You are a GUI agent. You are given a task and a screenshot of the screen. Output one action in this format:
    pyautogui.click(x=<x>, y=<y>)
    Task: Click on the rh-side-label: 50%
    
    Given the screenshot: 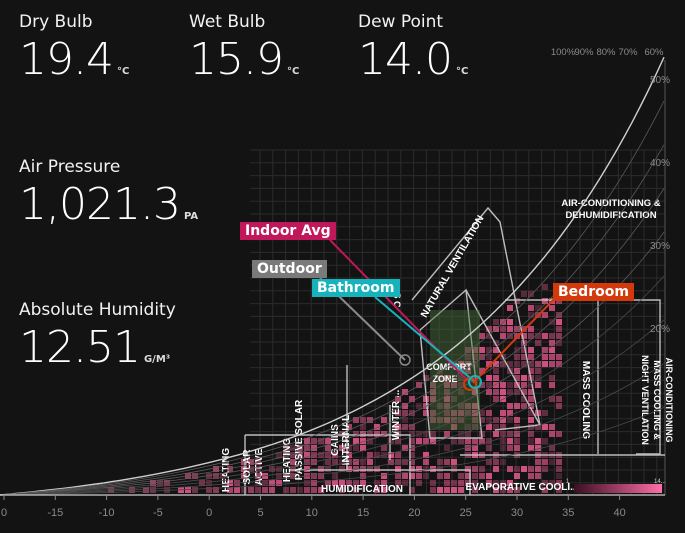 What is the action you would take?
    pyautogui.click(x=660, y=80)
    